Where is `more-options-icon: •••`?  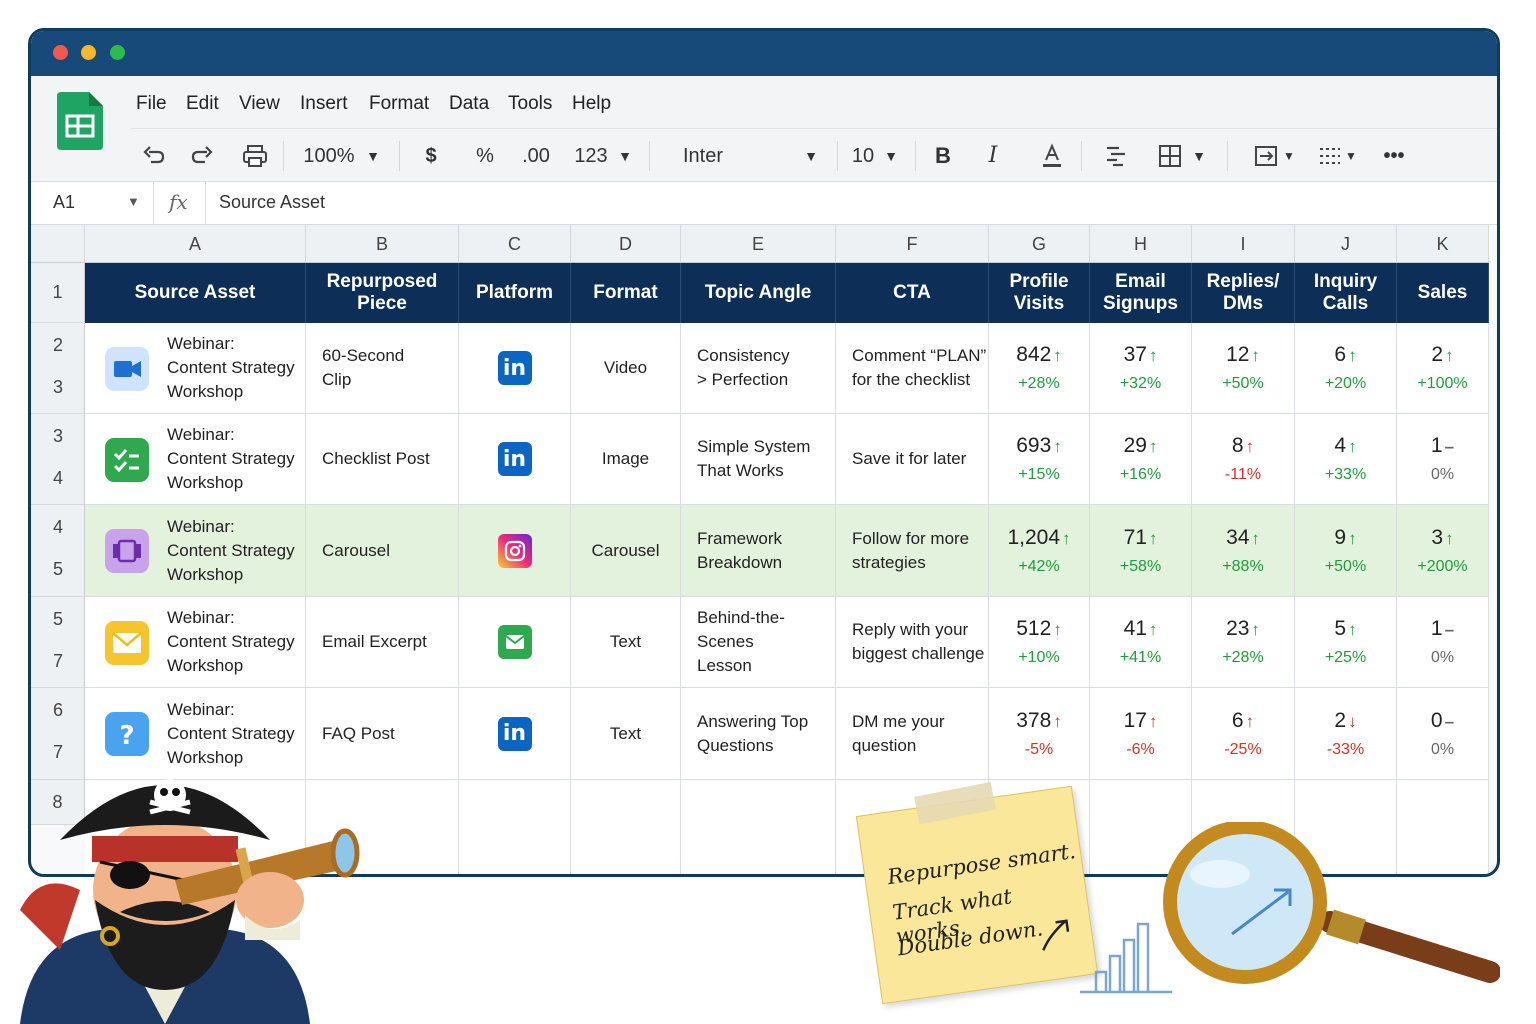
more-options-icon: ••• is located at coordinates (1394, 156).